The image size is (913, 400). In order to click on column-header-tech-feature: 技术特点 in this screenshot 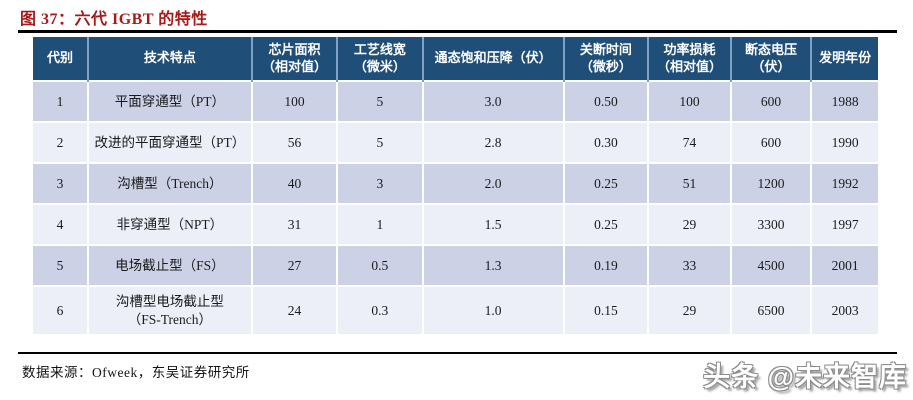, I will do `click(169, 59)`.